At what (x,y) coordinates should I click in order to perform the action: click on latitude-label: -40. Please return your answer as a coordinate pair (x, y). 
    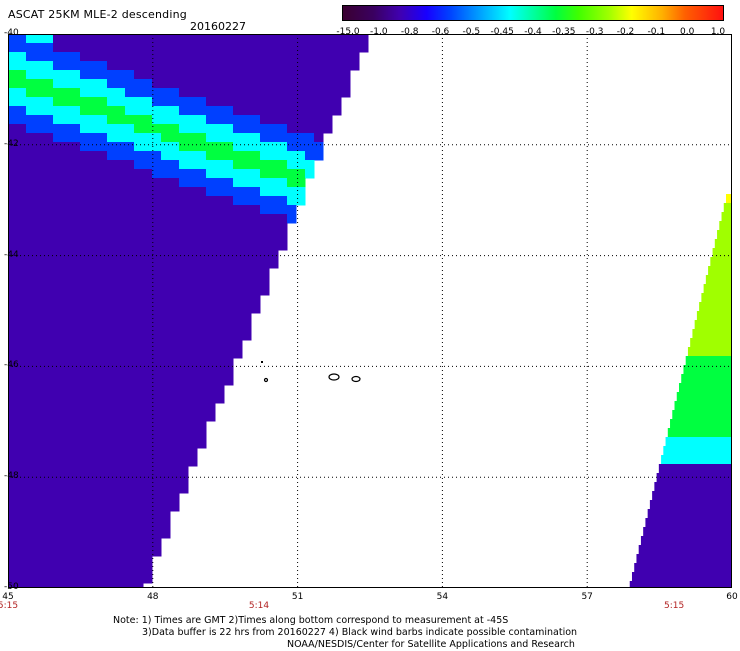
    Looking at the image, I should click on (11, 33).